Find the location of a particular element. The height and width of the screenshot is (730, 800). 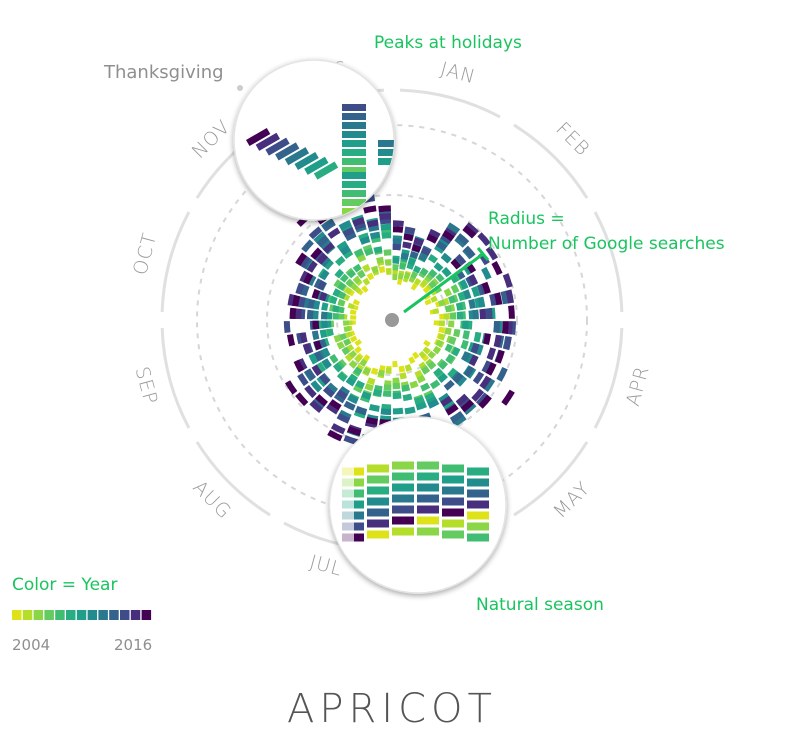

cell-dec-w2-y2008 is located at coordinates (369, 252).